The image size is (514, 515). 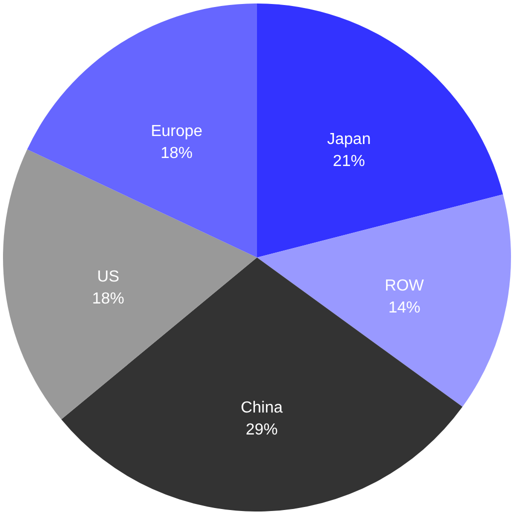 I want to click on slice-label: Europe, so click(x=176, y=131).